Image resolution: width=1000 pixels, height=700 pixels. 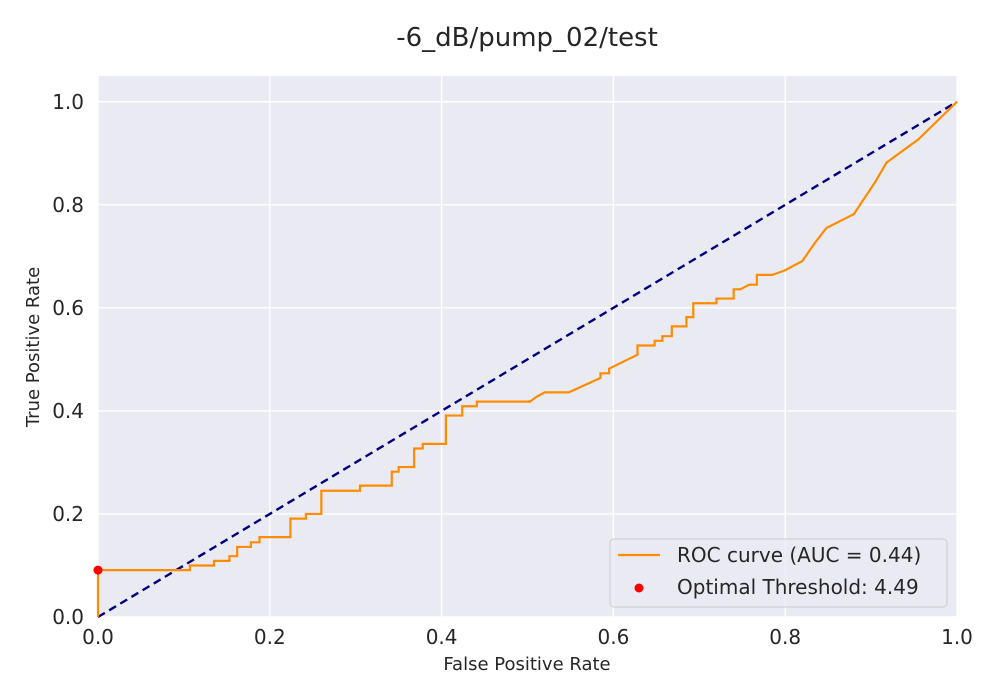 What do you see at coordinates (527, 38) in the screenshot?
I see `chart-title: -6_dB/pump_02/test` at bounding box center [527, 38].